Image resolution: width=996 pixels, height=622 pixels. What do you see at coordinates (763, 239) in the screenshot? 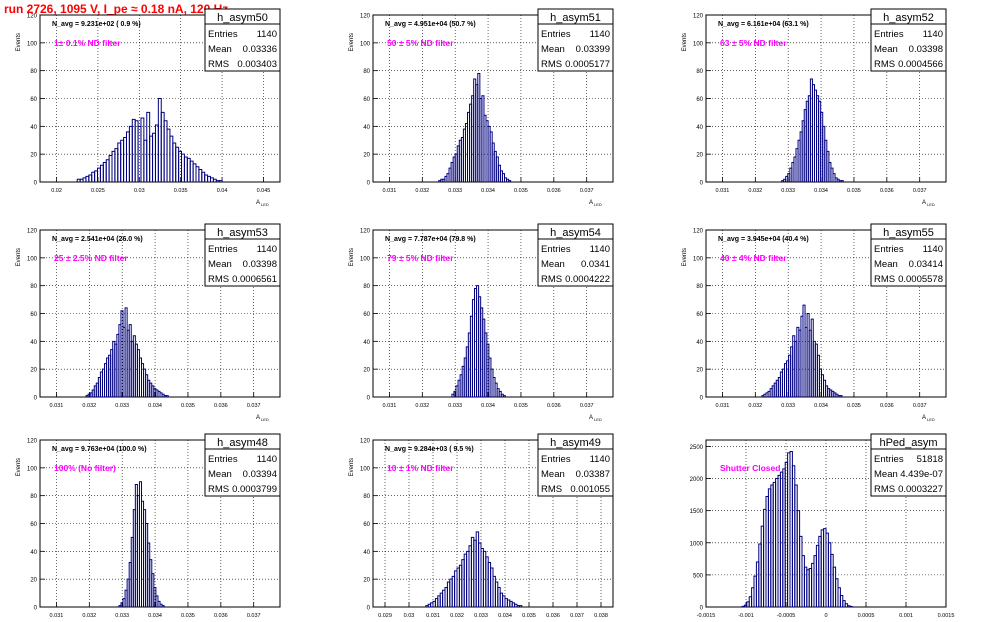
I see `navg-label: N_avg = 3.945e+04 (40.4 %)` at bounding box center [763, 239].